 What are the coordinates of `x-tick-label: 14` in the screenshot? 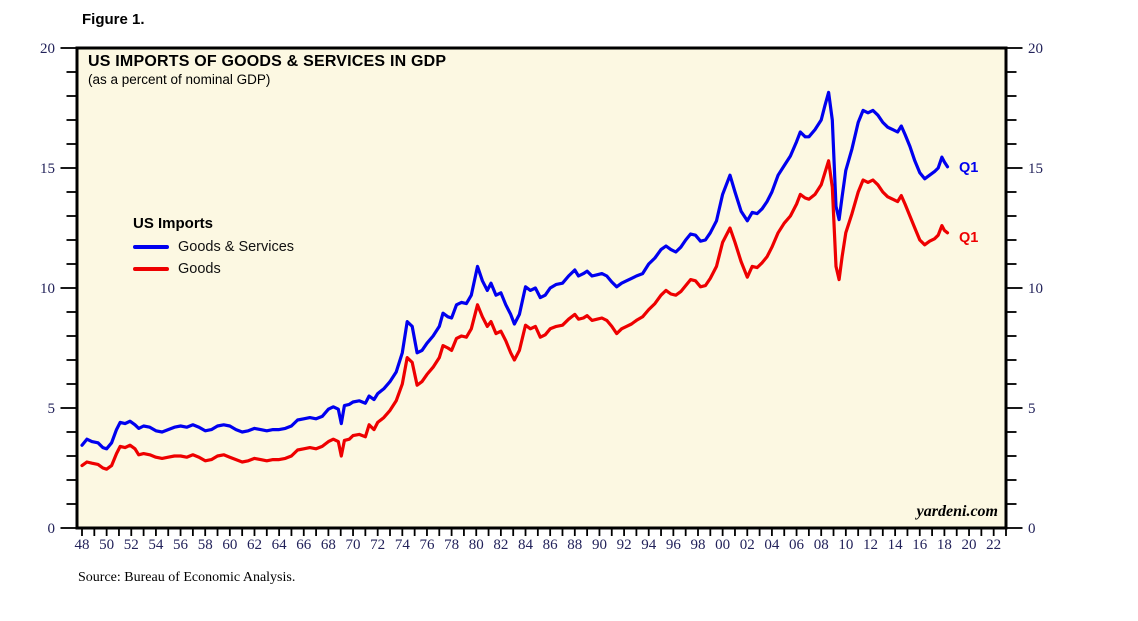 It's located at (896, 545).